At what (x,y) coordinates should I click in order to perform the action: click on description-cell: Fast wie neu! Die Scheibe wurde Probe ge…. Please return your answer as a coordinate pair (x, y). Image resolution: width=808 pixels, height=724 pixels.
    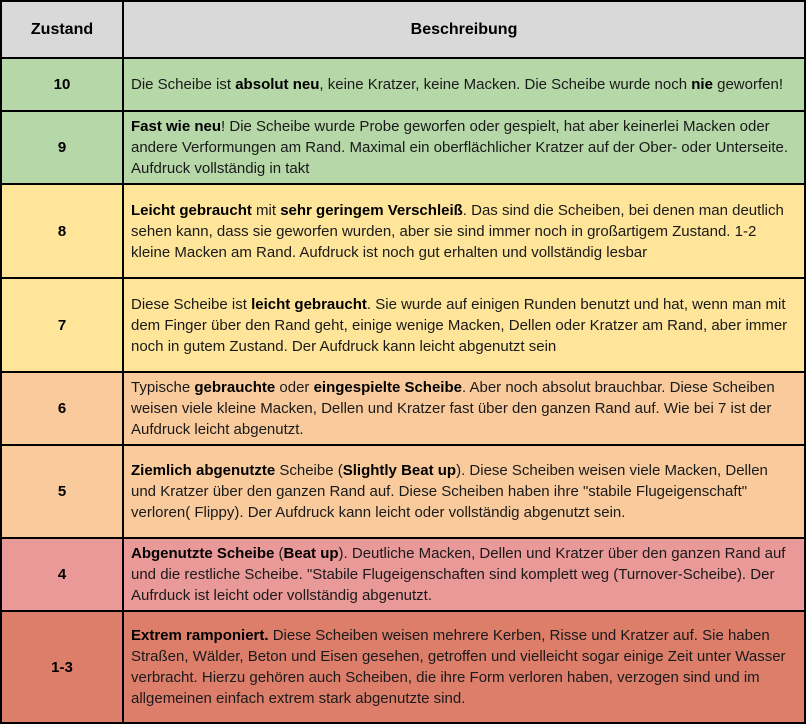
    Looking at the image, I should click on (464, 147).